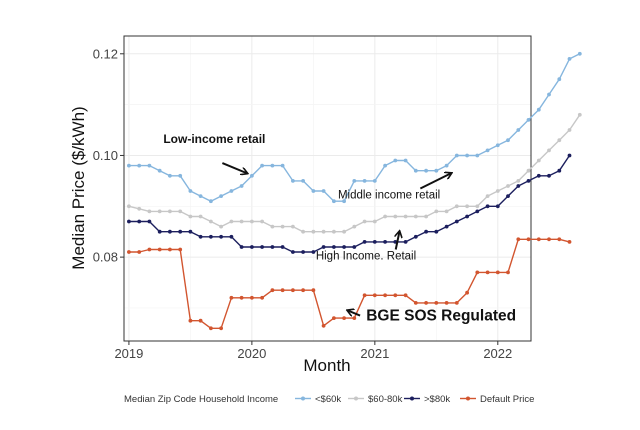  What do you see at coordinates (251, 353) in the screenshot?
I see `x-tick-label: 2020` at bounding box center [251, 353].